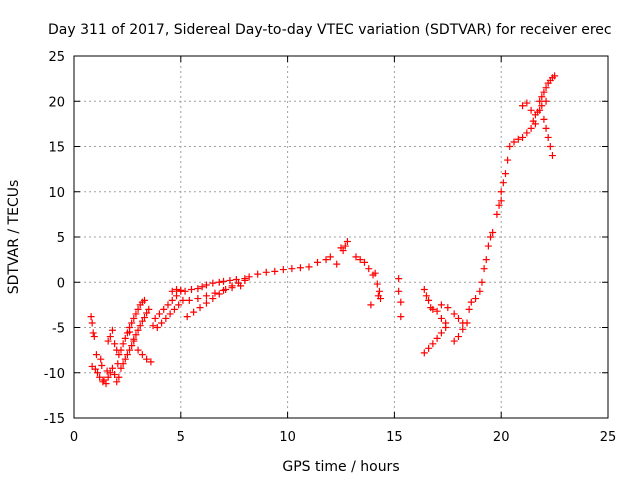 Image resolution: width=640 pixels, height=480 pixels. I want to click on y-tick-label: 10, so click(56, 193).